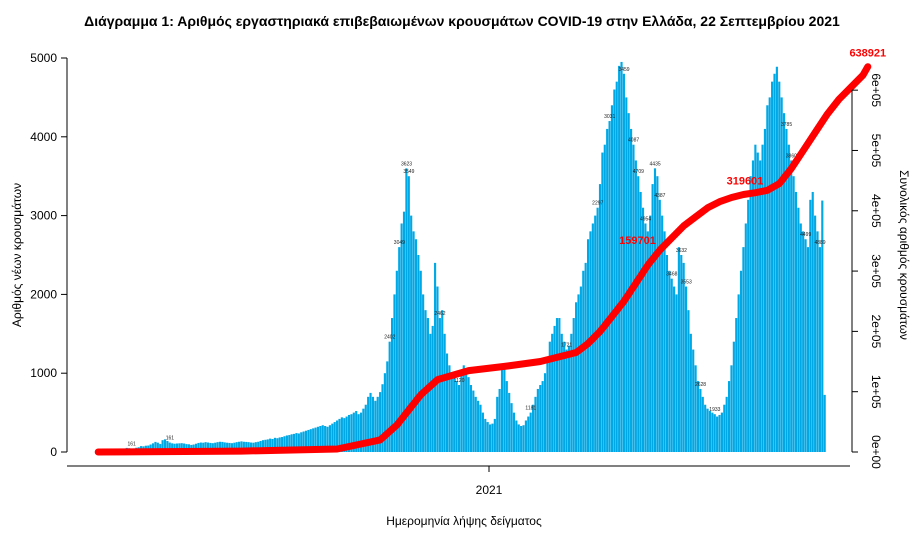 Image resolution: width=917 pixels, height=535 pixels. What do you see at coordinates (867, 271) in the screenshot?
I see `right-y-axis: 0e+00 1e+05 2e+05 3e+05 4e+05 5e+05 6e+05` at bounding box center [867, 271].